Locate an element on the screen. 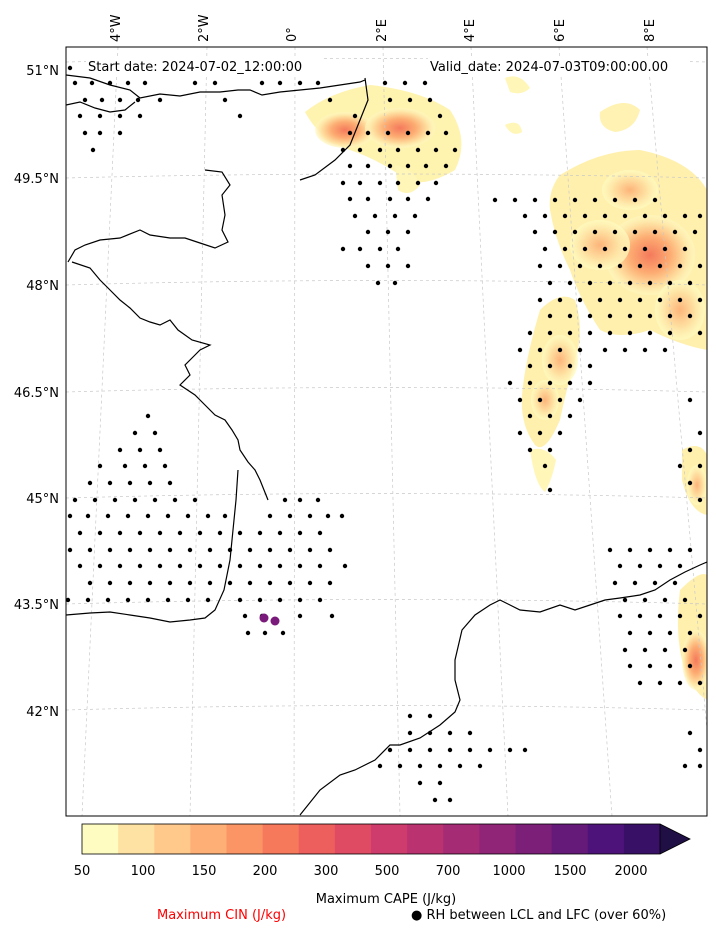 The width and height of the screenshot is (716, 935). lon-tick-label: 2°W is located at coordinates (204, 28).